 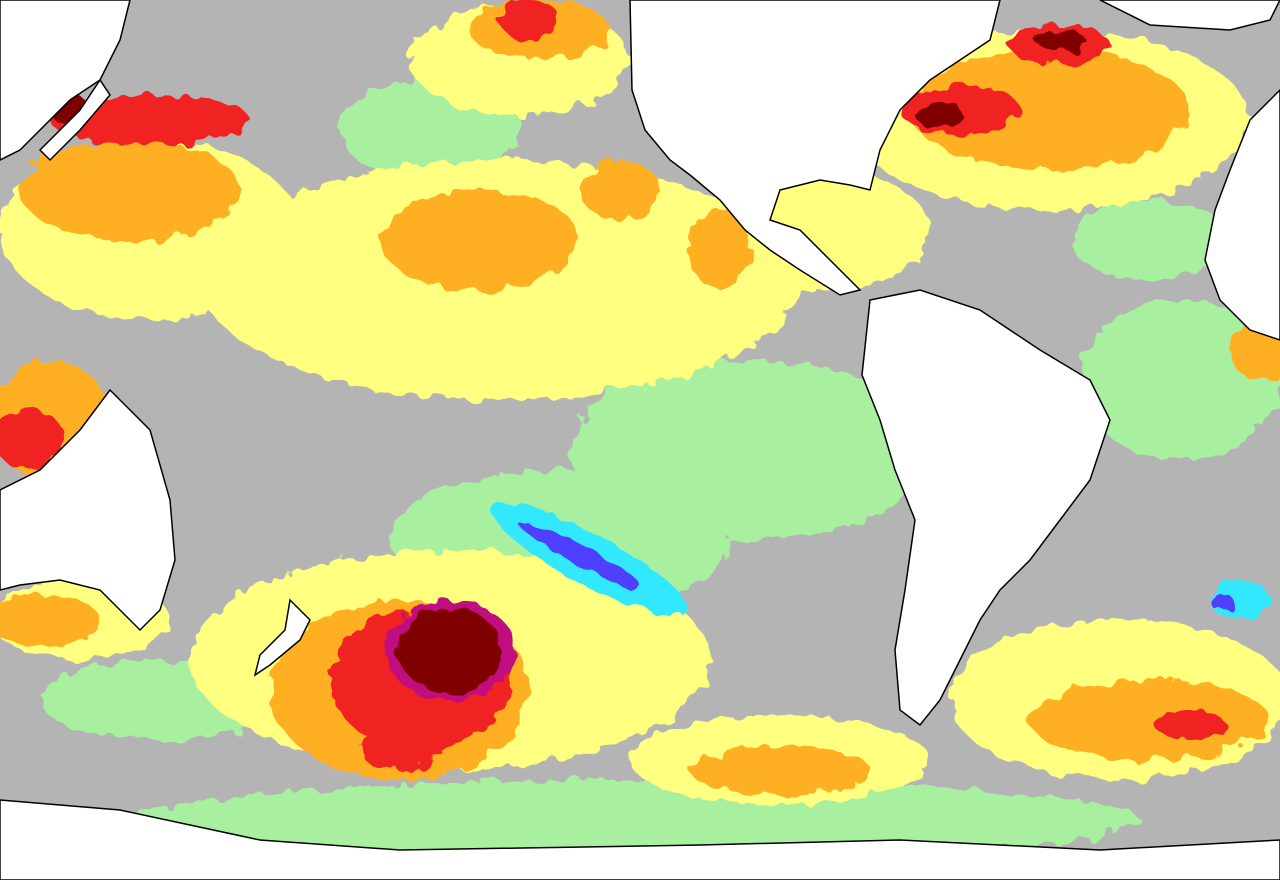 I want to click on australia, so click(x=88, y=510).